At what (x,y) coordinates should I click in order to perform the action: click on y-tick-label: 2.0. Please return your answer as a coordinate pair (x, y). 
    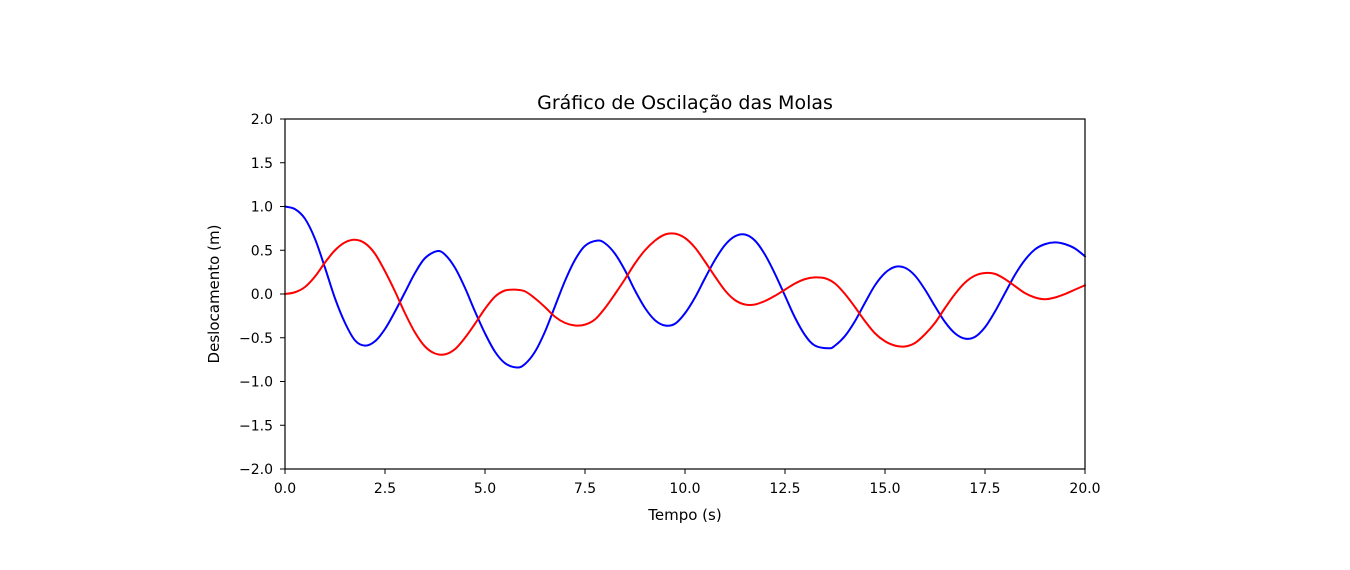
    Looking at the image, I should click on (262, 120).